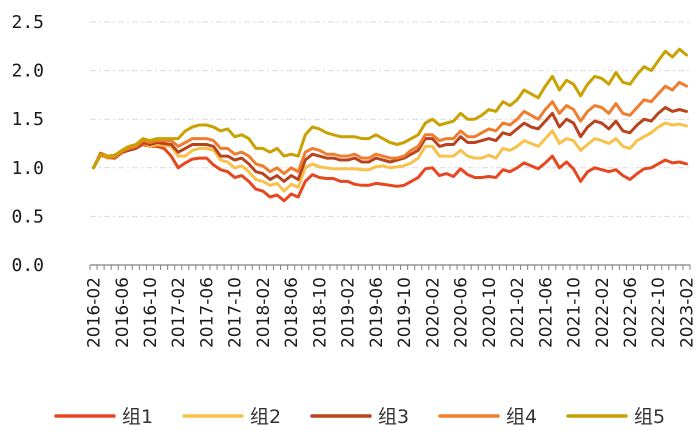 This screenshot has height=441, width=699. I want to click on x-tick-label: 2018-10, so click(320, 312).